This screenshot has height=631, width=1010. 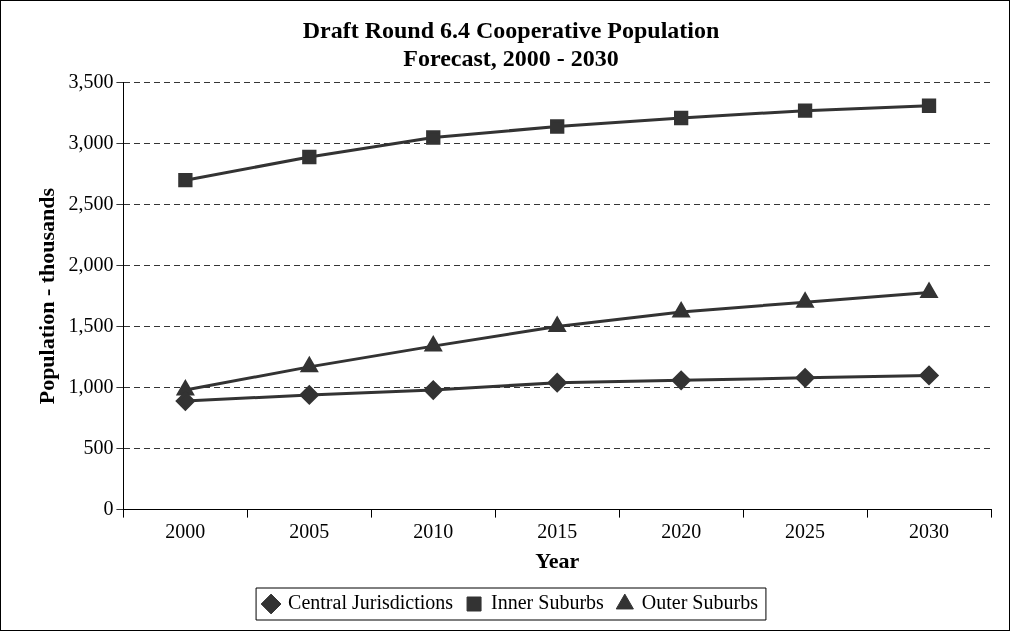 What do you see at coordinates (309, 530) in the screenshot?
I see `x-tick-label: 2005` at bounding box center [309, 530].